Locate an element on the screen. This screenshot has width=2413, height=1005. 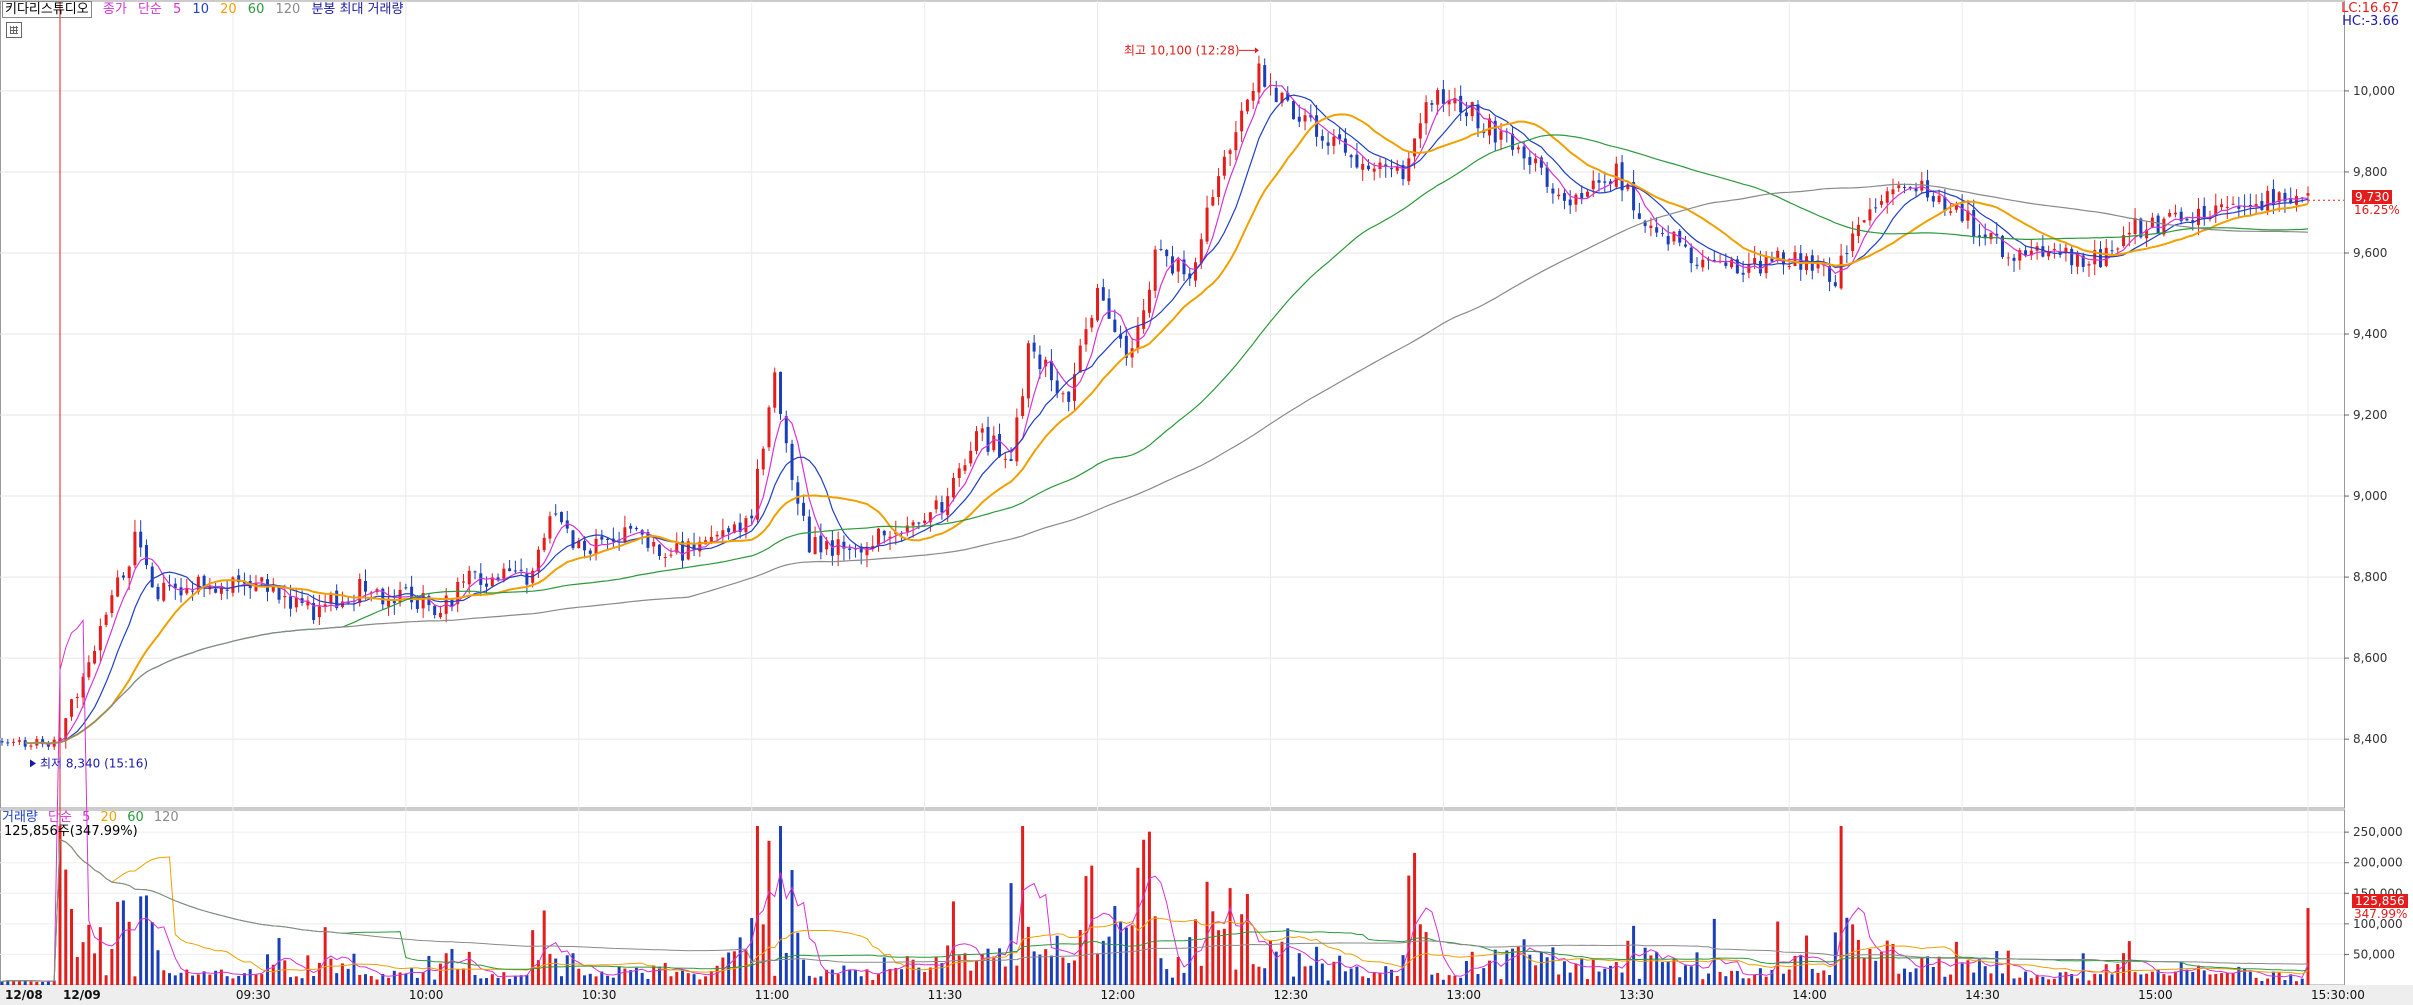
volume-tick-label: 200,000 is located at coordinates (2378, 863).